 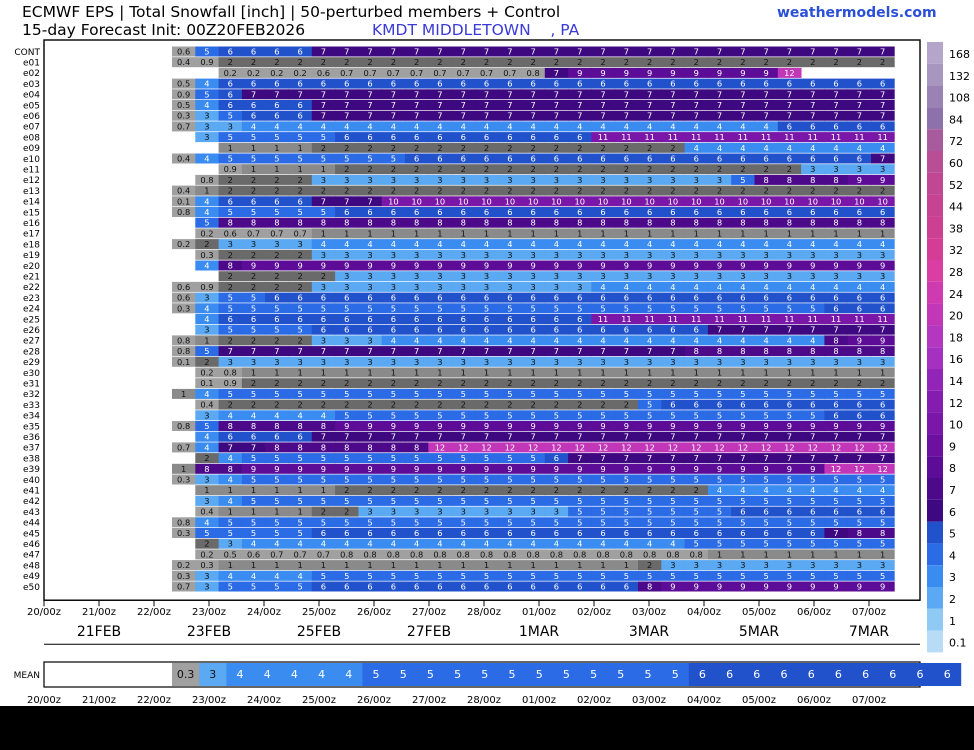 I want to click on colorbar-segment, so click(x=935, y=140).